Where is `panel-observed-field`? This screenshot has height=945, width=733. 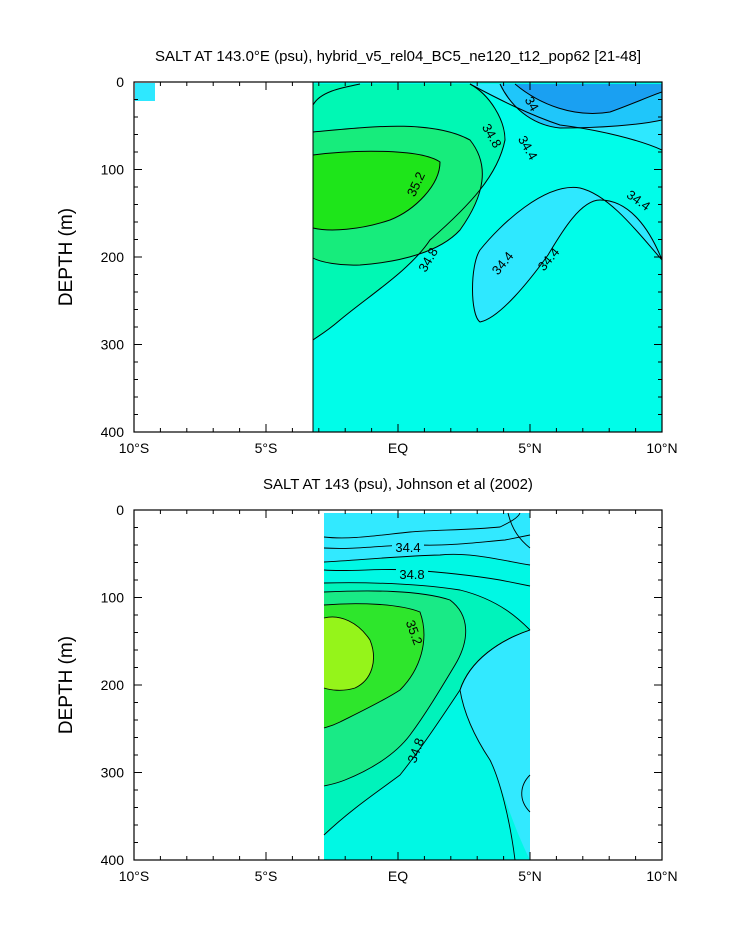 panel-observed-field is located at coordinates (427, 686).